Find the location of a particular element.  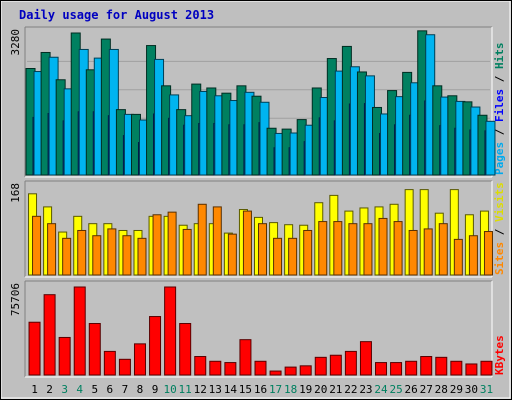

day-label: 10 is located at coordinates (169, 389).